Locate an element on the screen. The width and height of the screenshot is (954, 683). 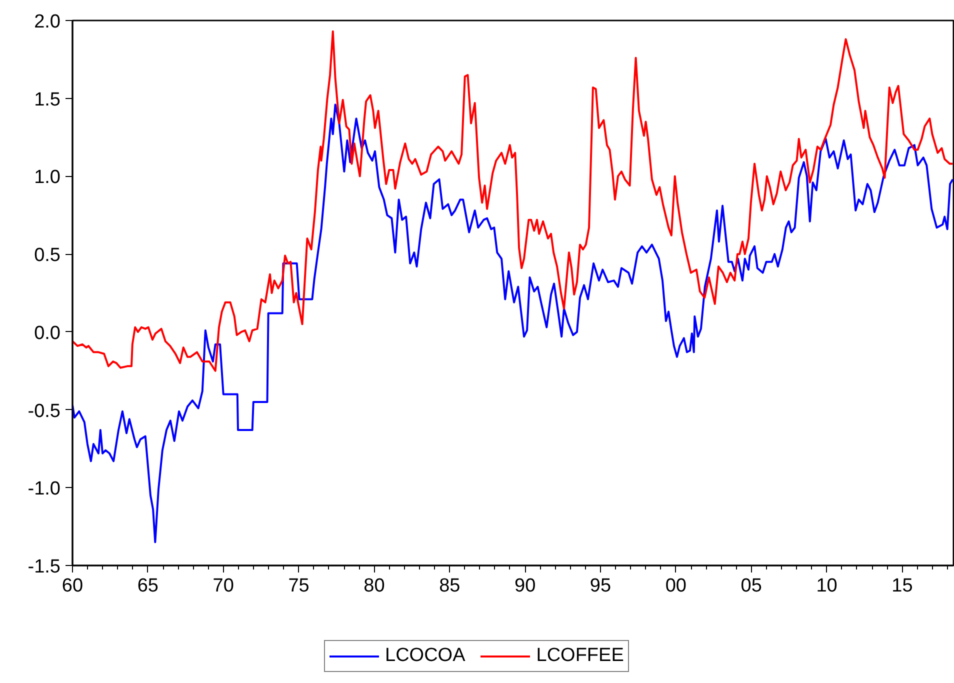
y-tick-label: 2.0 is located at coordinates (47, 22).